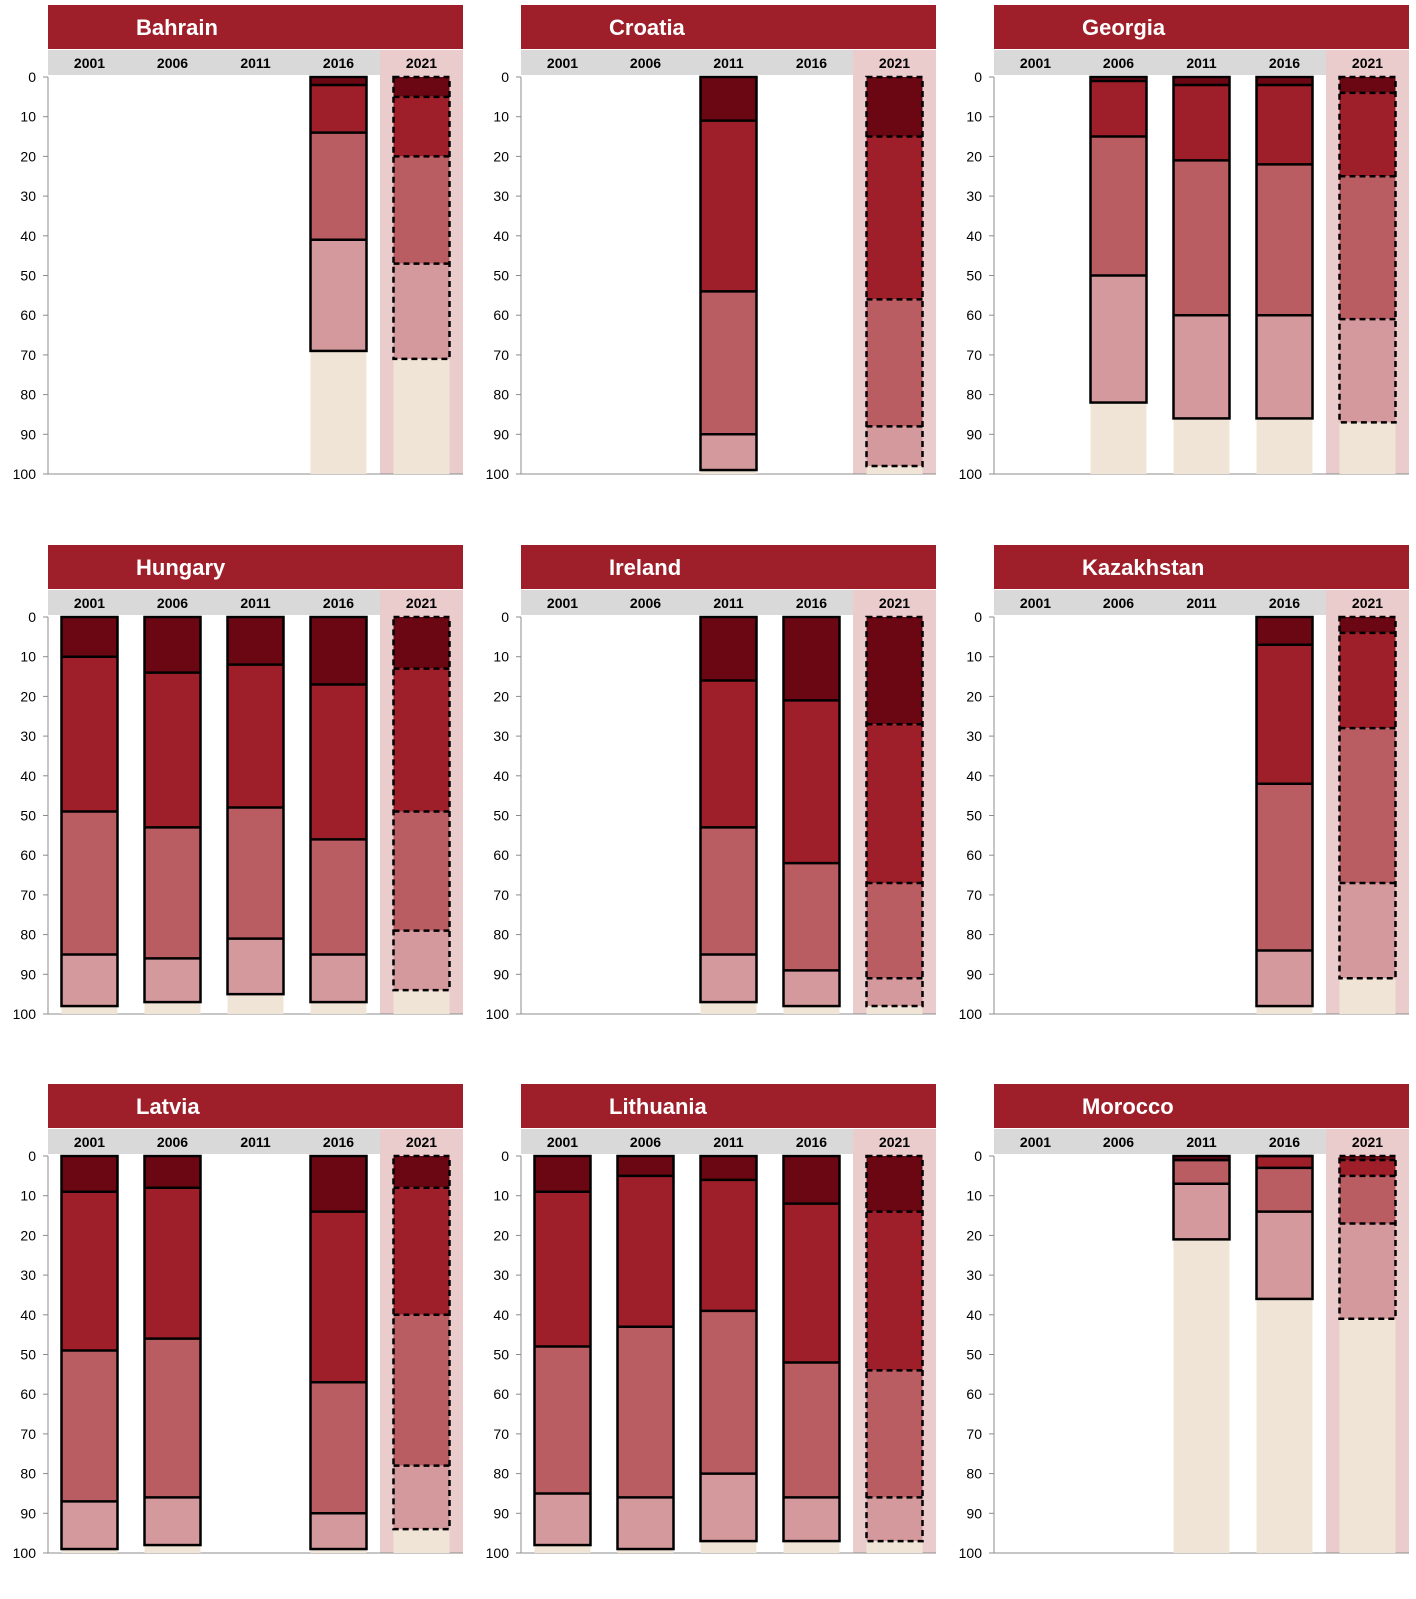 The image size is (1416, 1599). Describe the element at coordinates (647, 27) in the screenshot. I see `chart-title: Croatia` at that location.